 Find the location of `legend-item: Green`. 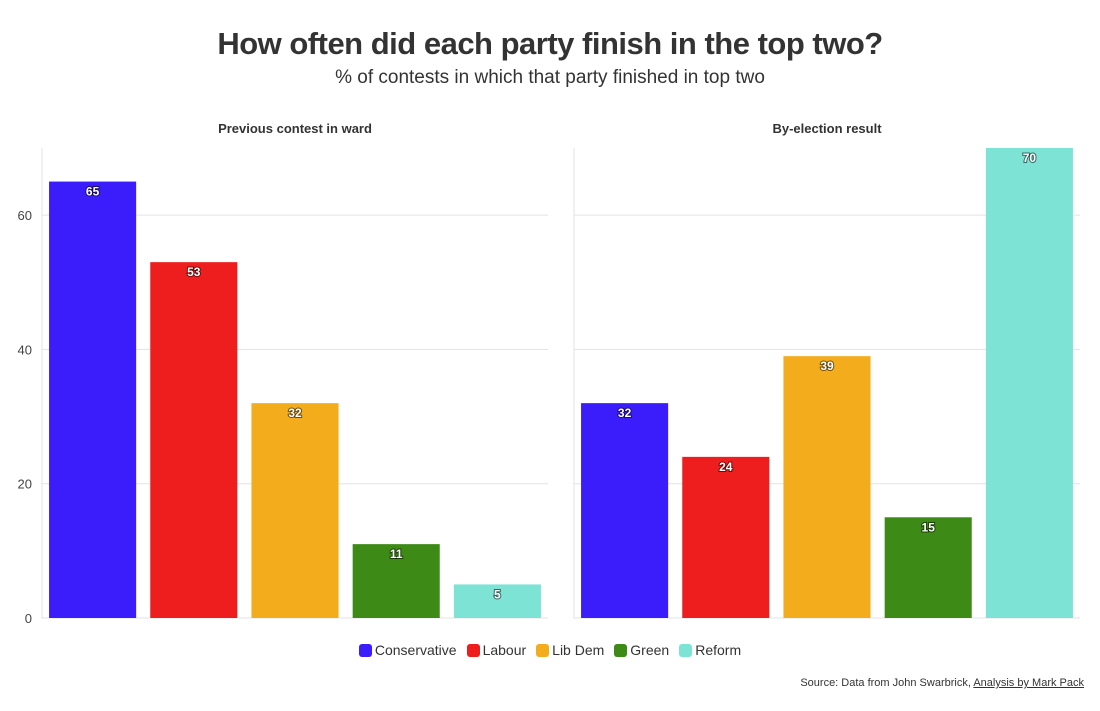

legend-item: Green is located at coordinates (641, 650).